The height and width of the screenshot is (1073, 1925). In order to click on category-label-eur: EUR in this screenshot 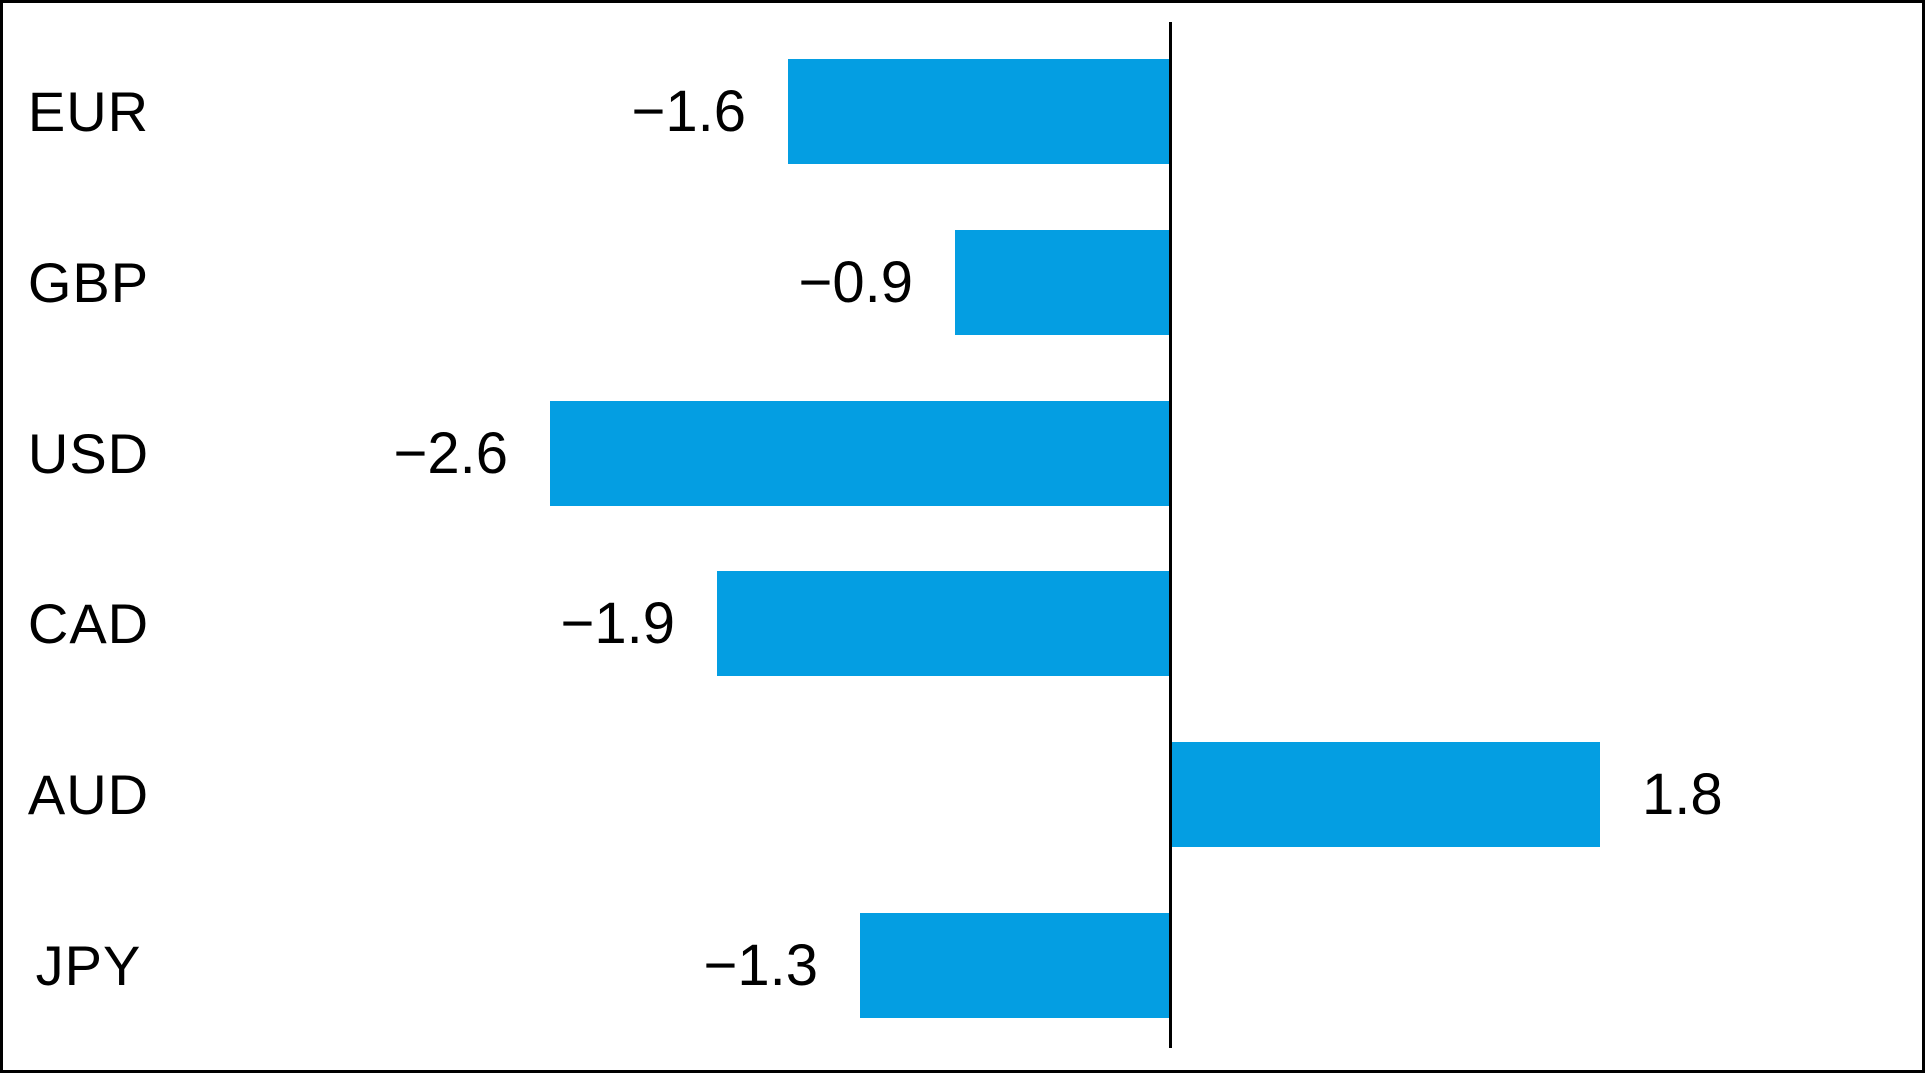, I will do `click(88, 111)`.